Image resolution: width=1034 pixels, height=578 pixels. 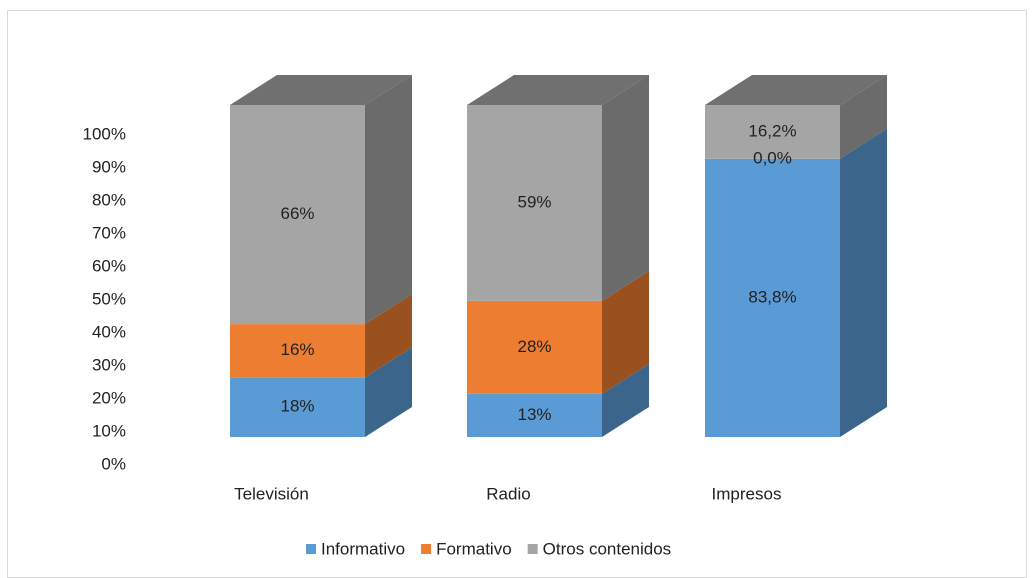 What do you see at coordinates (109, 166) in the screenshot?
I see `y-tick-label: 90%` at bounding box center [109, 166].